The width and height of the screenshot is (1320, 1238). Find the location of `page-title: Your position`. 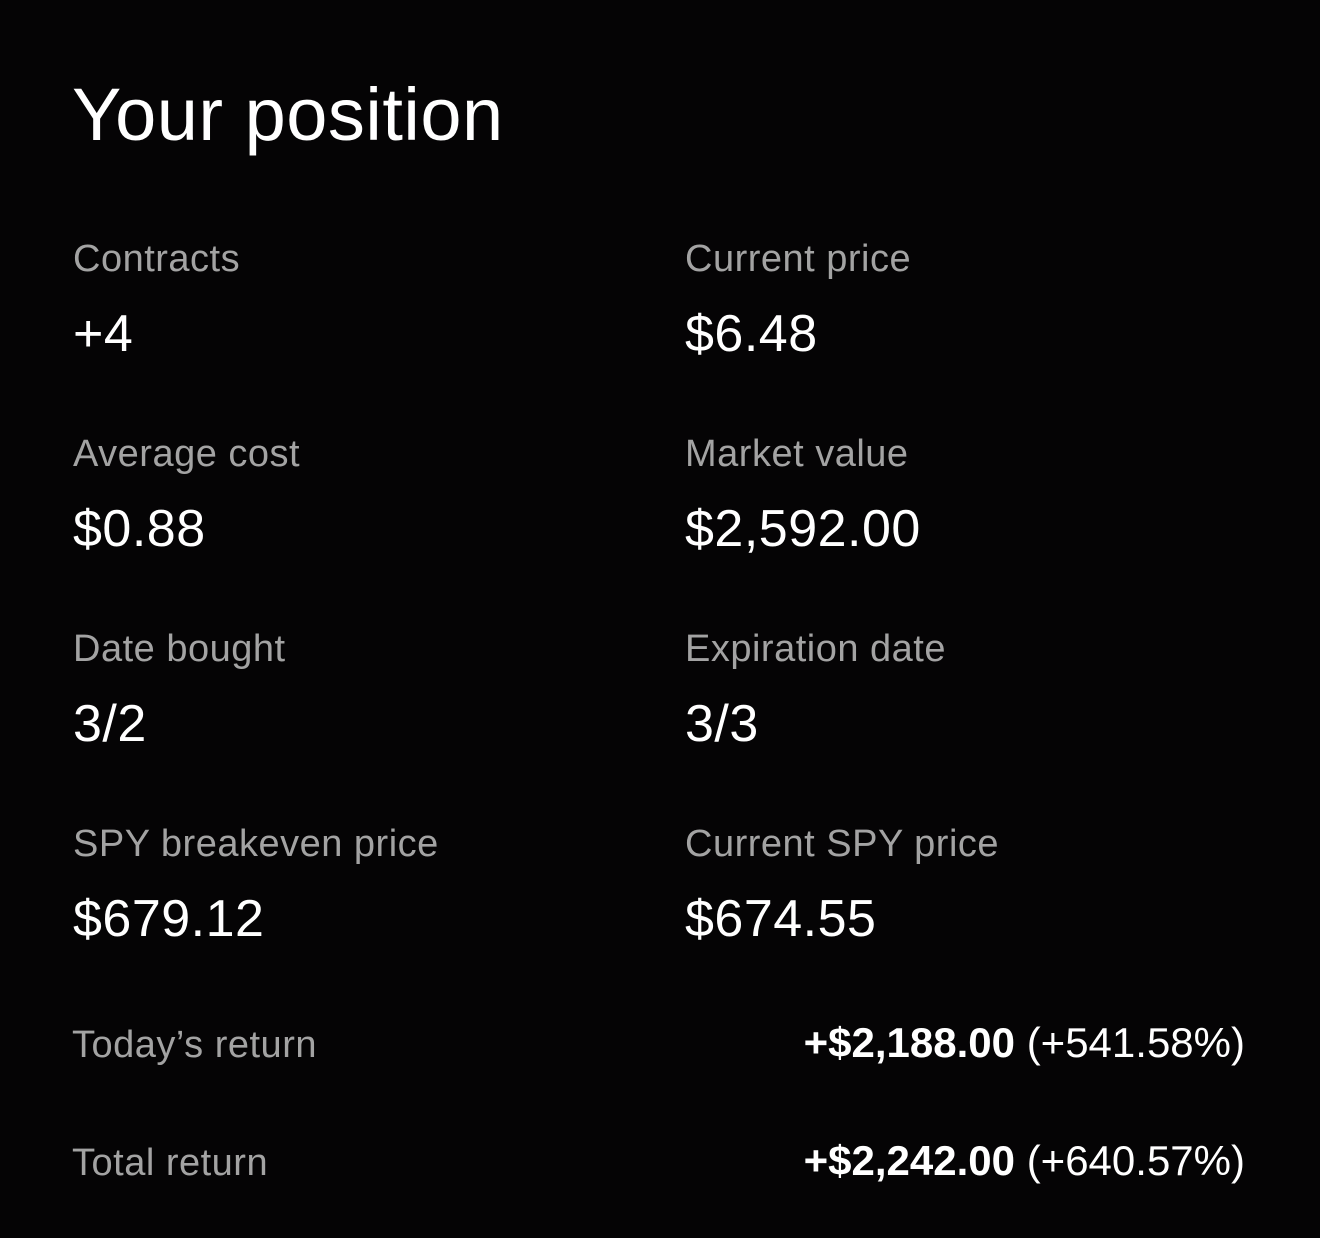

page-title: Your position is located at coordinates (288, 114).